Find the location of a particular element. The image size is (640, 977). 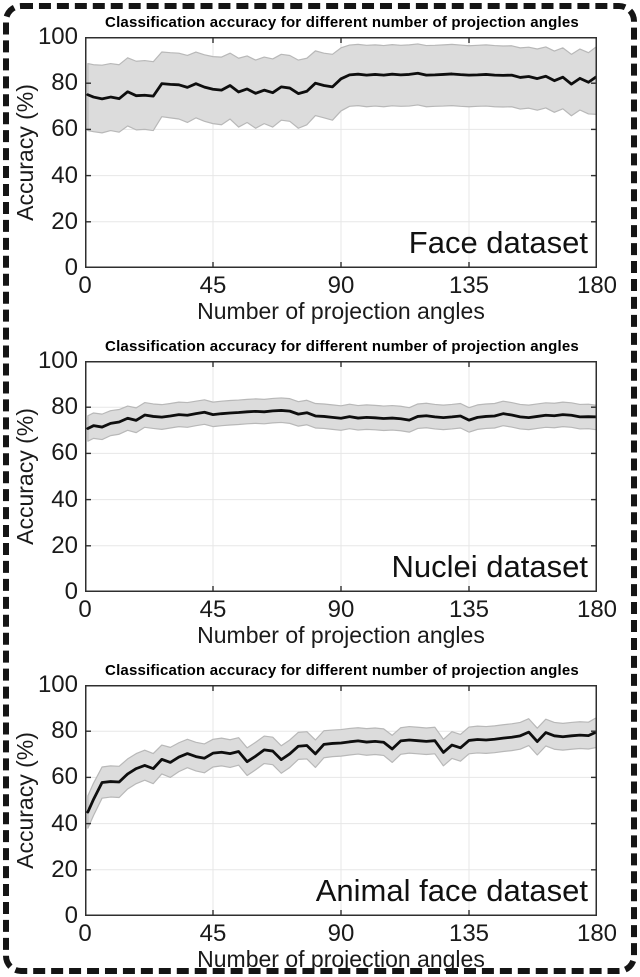

dataset-annotation: Nuclei dataset is located at coordinates (489, 566).